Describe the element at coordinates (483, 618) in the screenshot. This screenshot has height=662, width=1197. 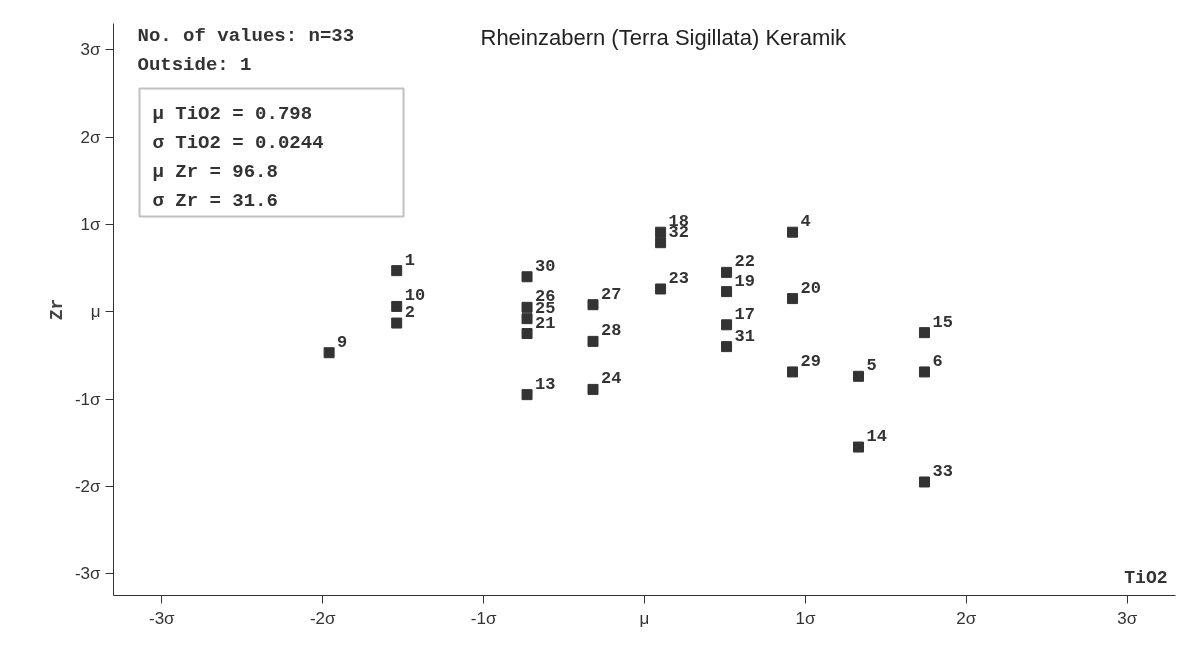
I see `x-tick-label: -1σ` at that location.